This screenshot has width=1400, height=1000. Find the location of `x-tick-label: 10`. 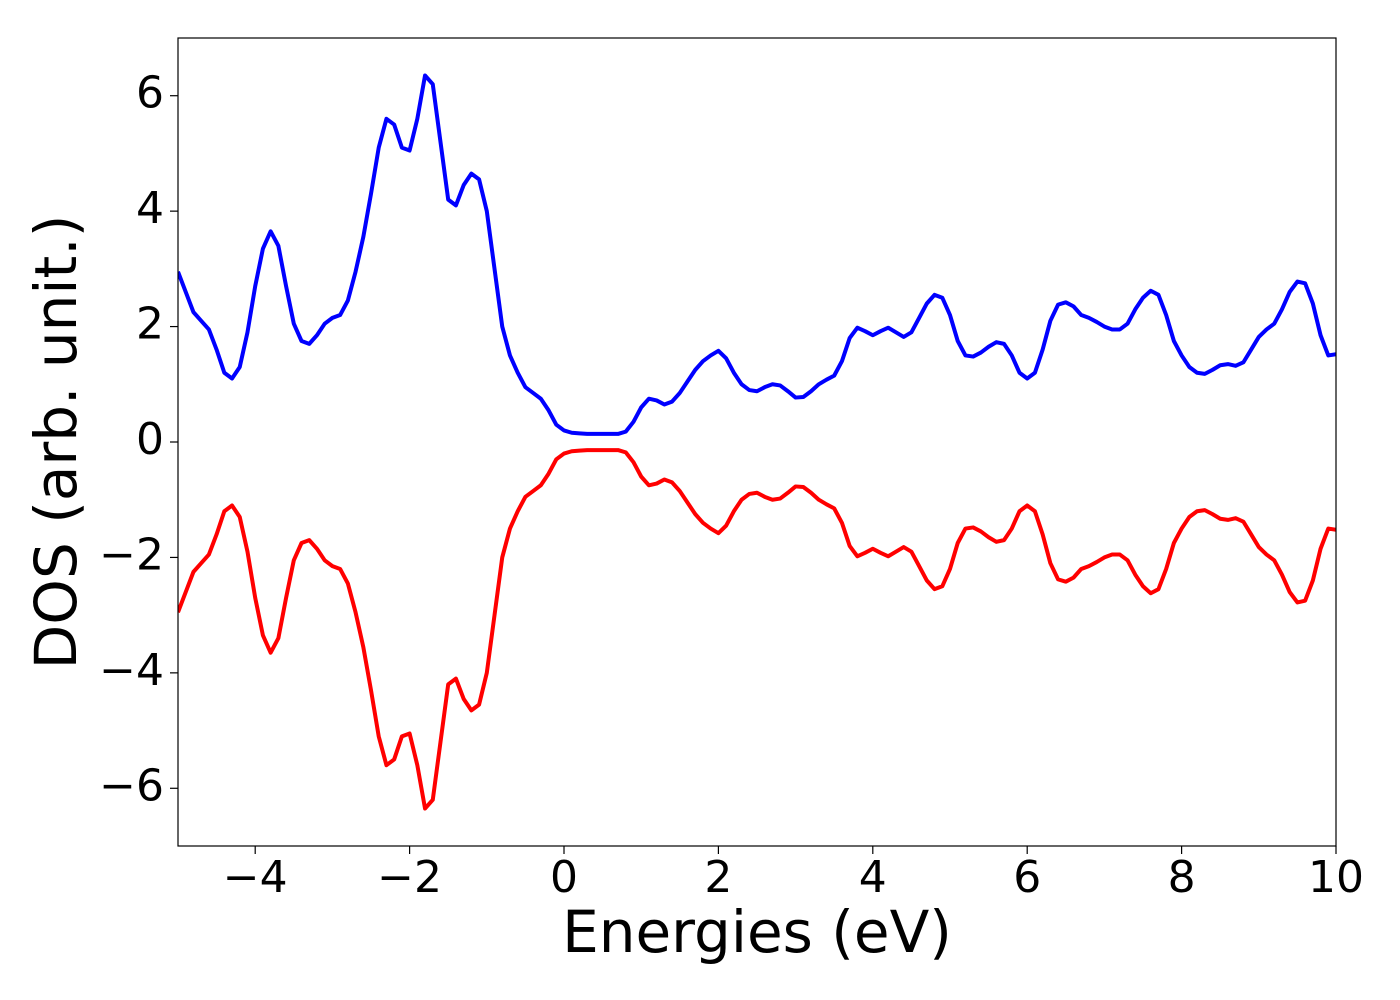

x-tick-label: 10 is located at coordinates (1336, 877).